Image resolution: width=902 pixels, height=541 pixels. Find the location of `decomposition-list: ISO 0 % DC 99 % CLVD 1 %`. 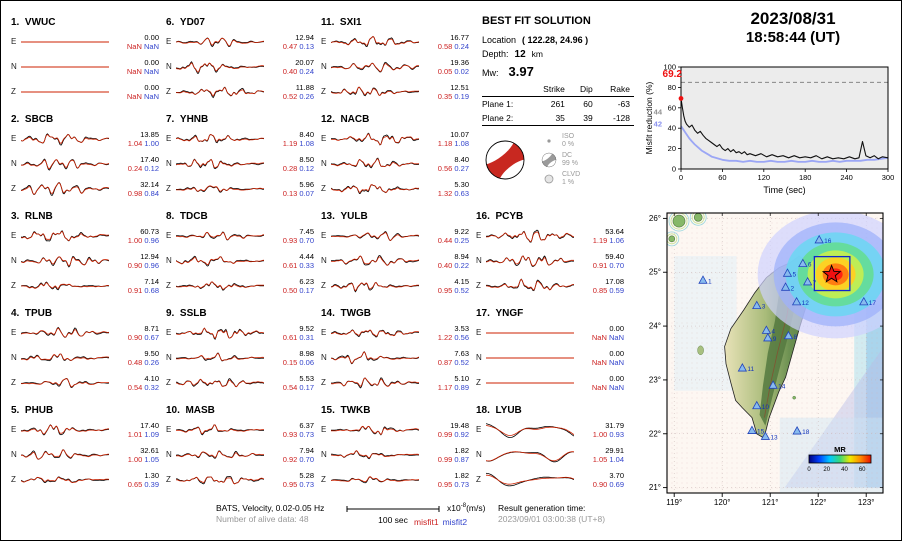

decomposition-list: ISO 0 % DC 99 % CLVD 1 % is located at coordinates (560, 160).